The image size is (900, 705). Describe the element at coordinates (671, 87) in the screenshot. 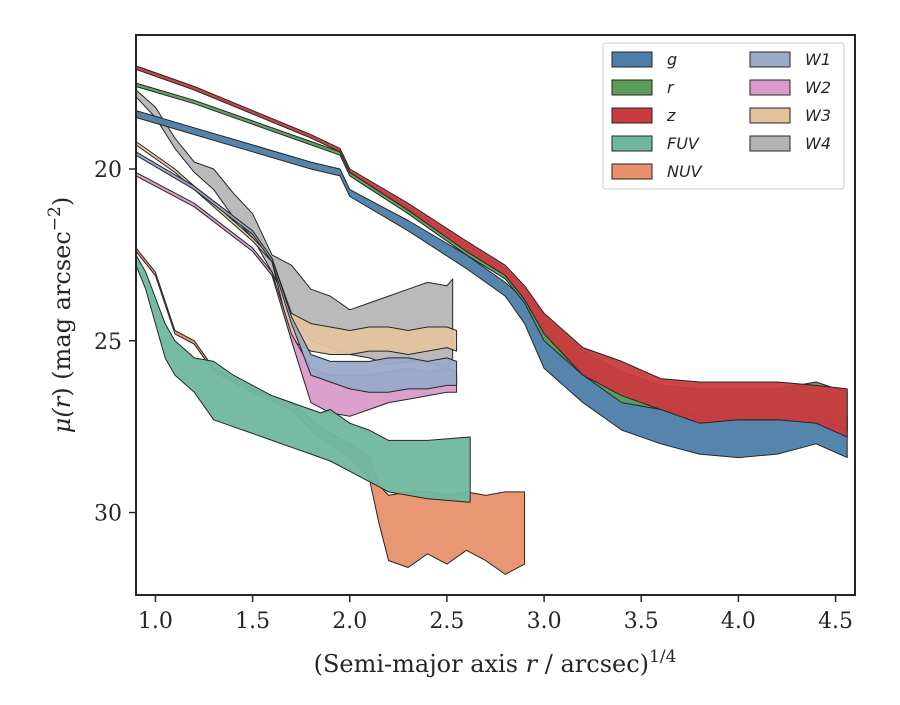

I see `legend-label-r: r` at that location.